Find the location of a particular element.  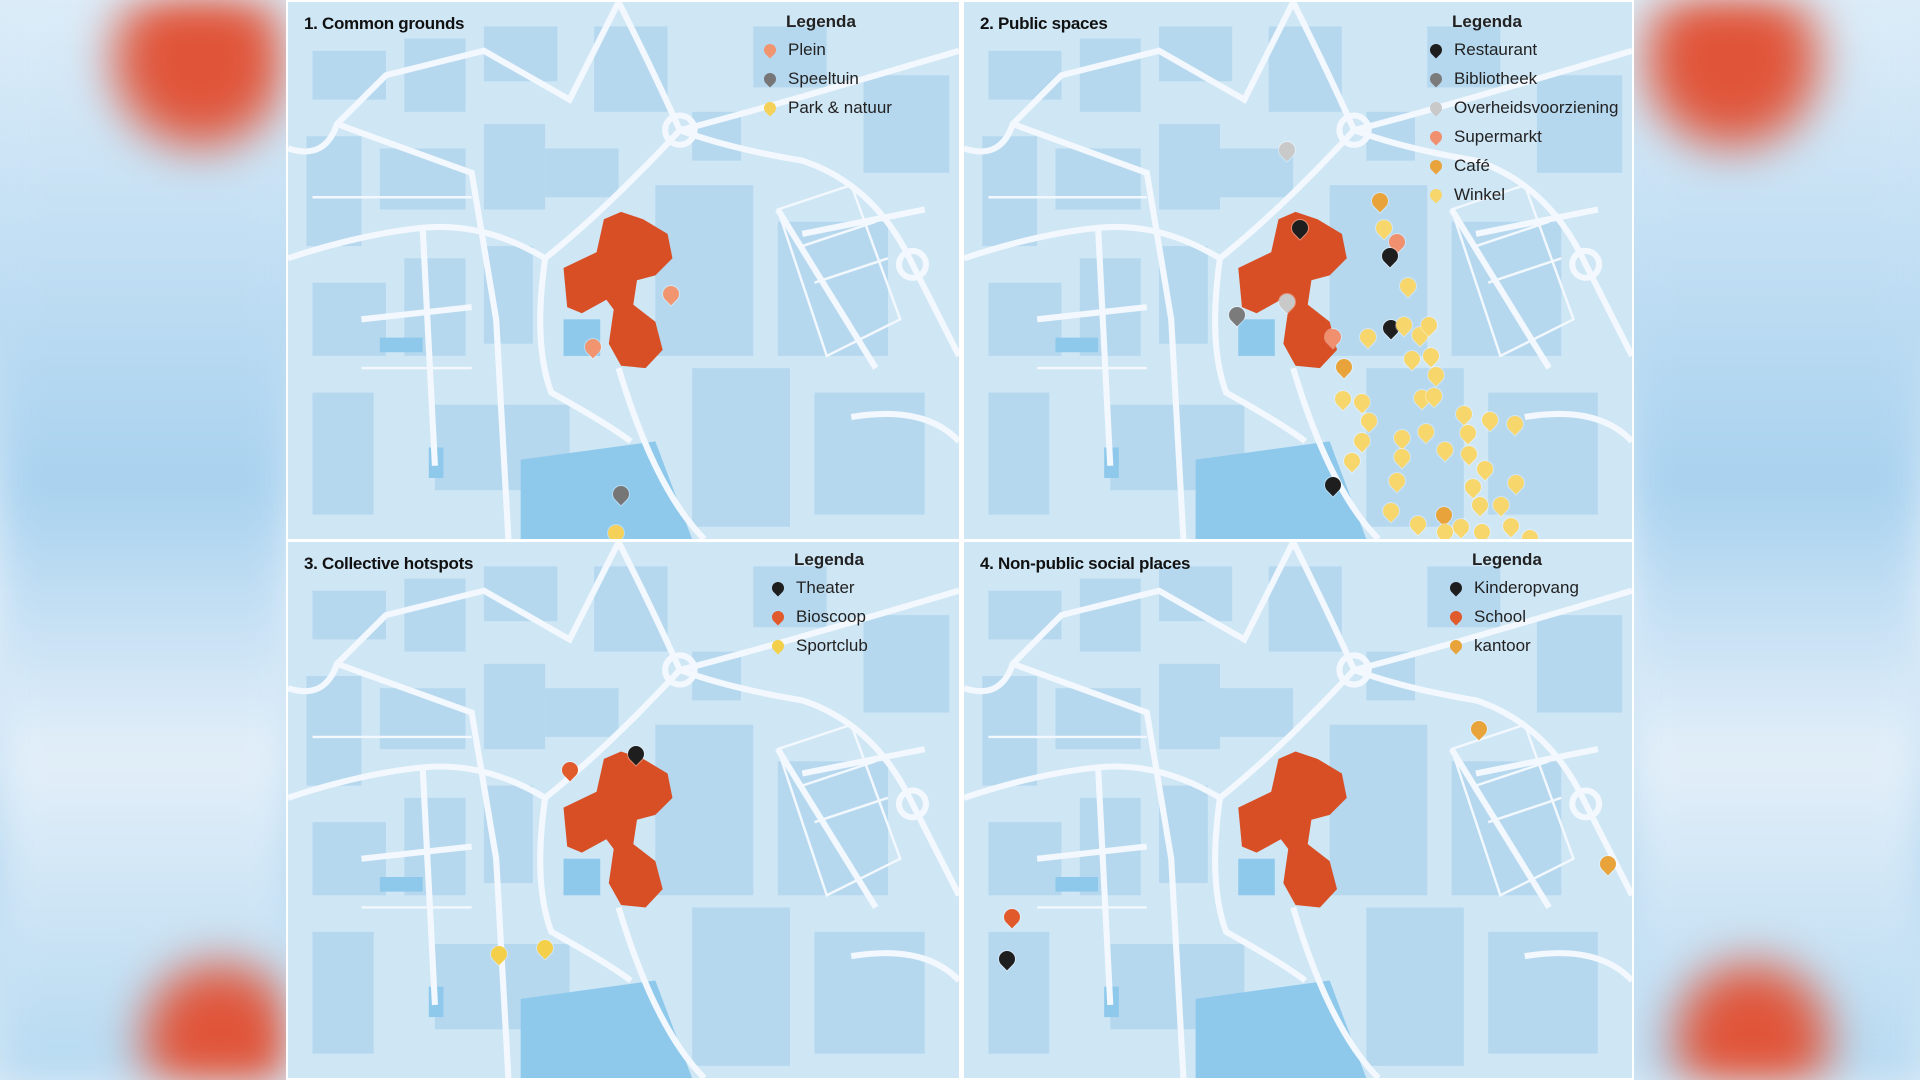

legend-item: Kinderopvang is located at coordinates (1512, 587).